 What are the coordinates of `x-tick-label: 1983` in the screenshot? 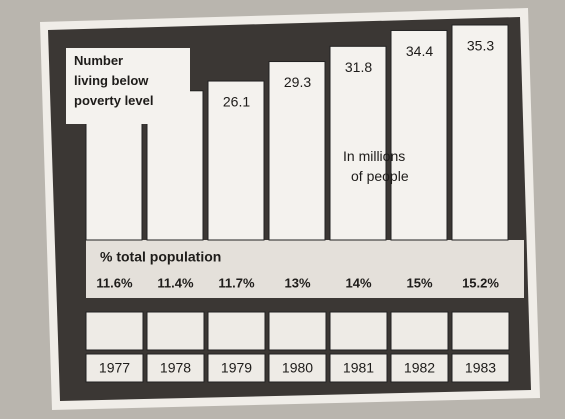 It's located at (480, 368).